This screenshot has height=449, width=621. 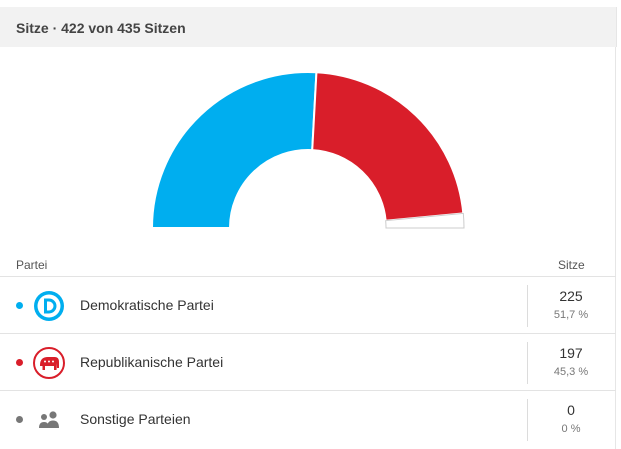 What do you see at coordinates (308, 419) in the screenshot?
I see `party-row-others: Sonstige Parteien 0 0 %` at bounding box center [308, 419].